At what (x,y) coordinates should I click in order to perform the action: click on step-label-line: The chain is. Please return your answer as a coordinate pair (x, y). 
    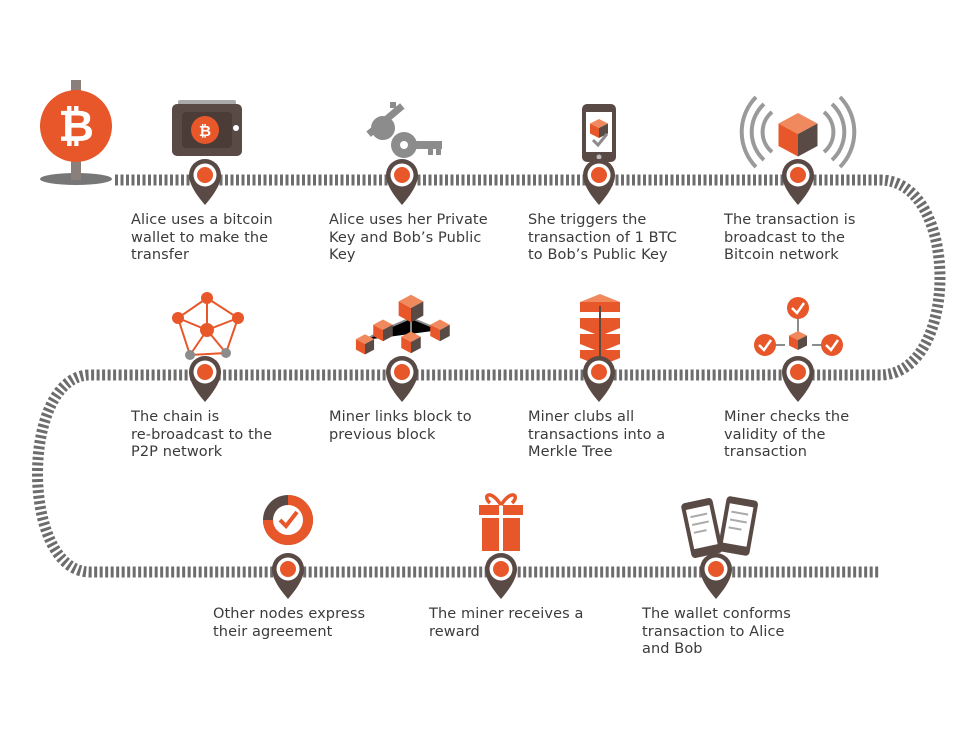
    Looking at the image, I should click on (175, 417).